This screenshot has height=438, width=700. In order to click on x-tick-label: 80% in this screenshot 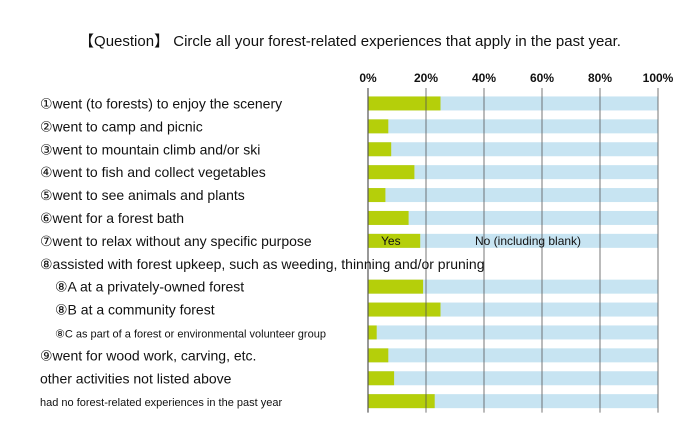, I will do `click(600, 78)`.